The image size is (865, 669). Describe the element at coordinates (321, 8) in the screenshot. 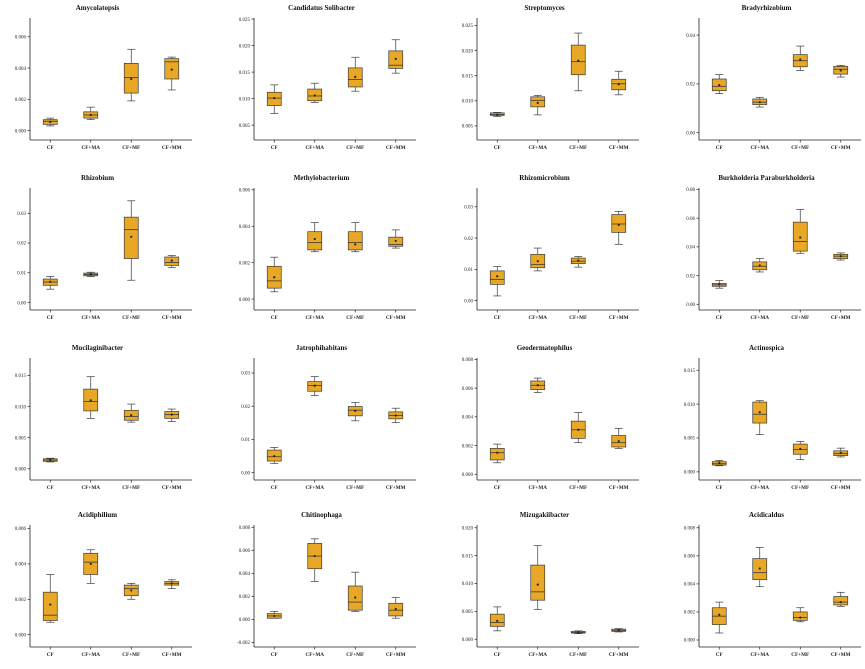

I see `panel-title: Candidatus Solibacter` at that location.